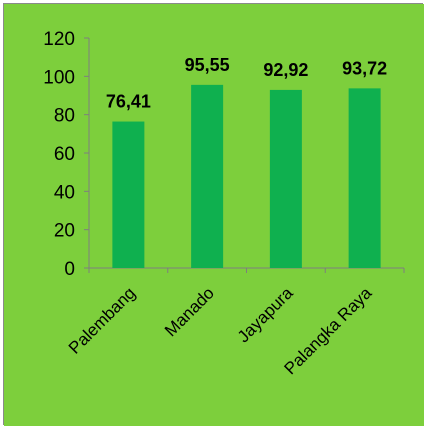 This screenshot has width=428, height=429. Describe the element at coordinates (285, 70) in the screenshot. I see `data-label: 92,92` at that location.